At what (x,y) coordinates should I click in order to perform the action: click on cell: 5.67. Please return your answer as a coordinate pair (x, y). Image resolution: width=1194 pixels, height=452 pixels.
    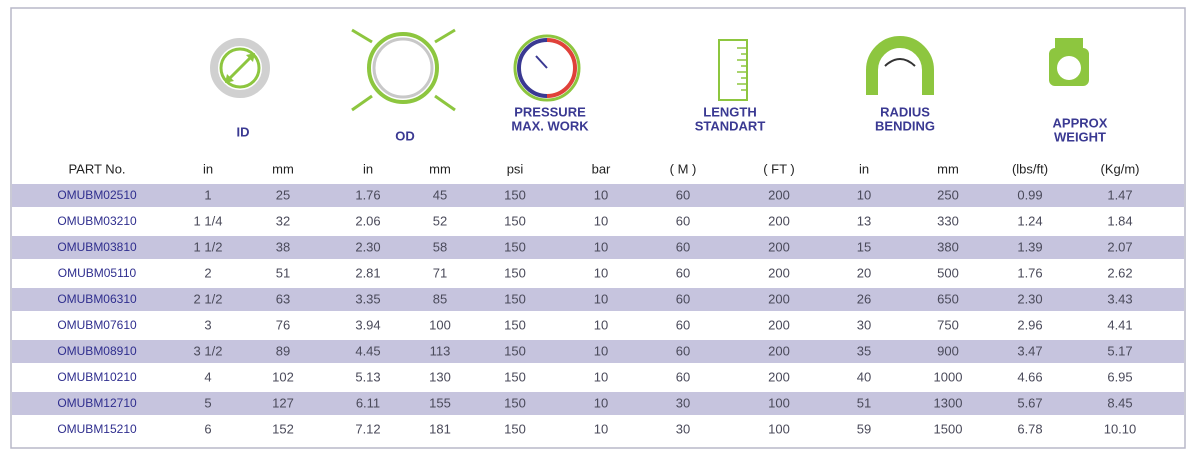
    Looking at the image, I should click on (1029, 402).